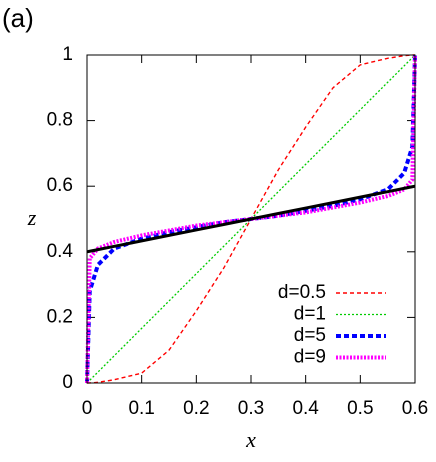  What do you see at coordinates (360, 408) in the screenshot?
I see `x-tick-label: 0.5` at bounding box center [360, 408].